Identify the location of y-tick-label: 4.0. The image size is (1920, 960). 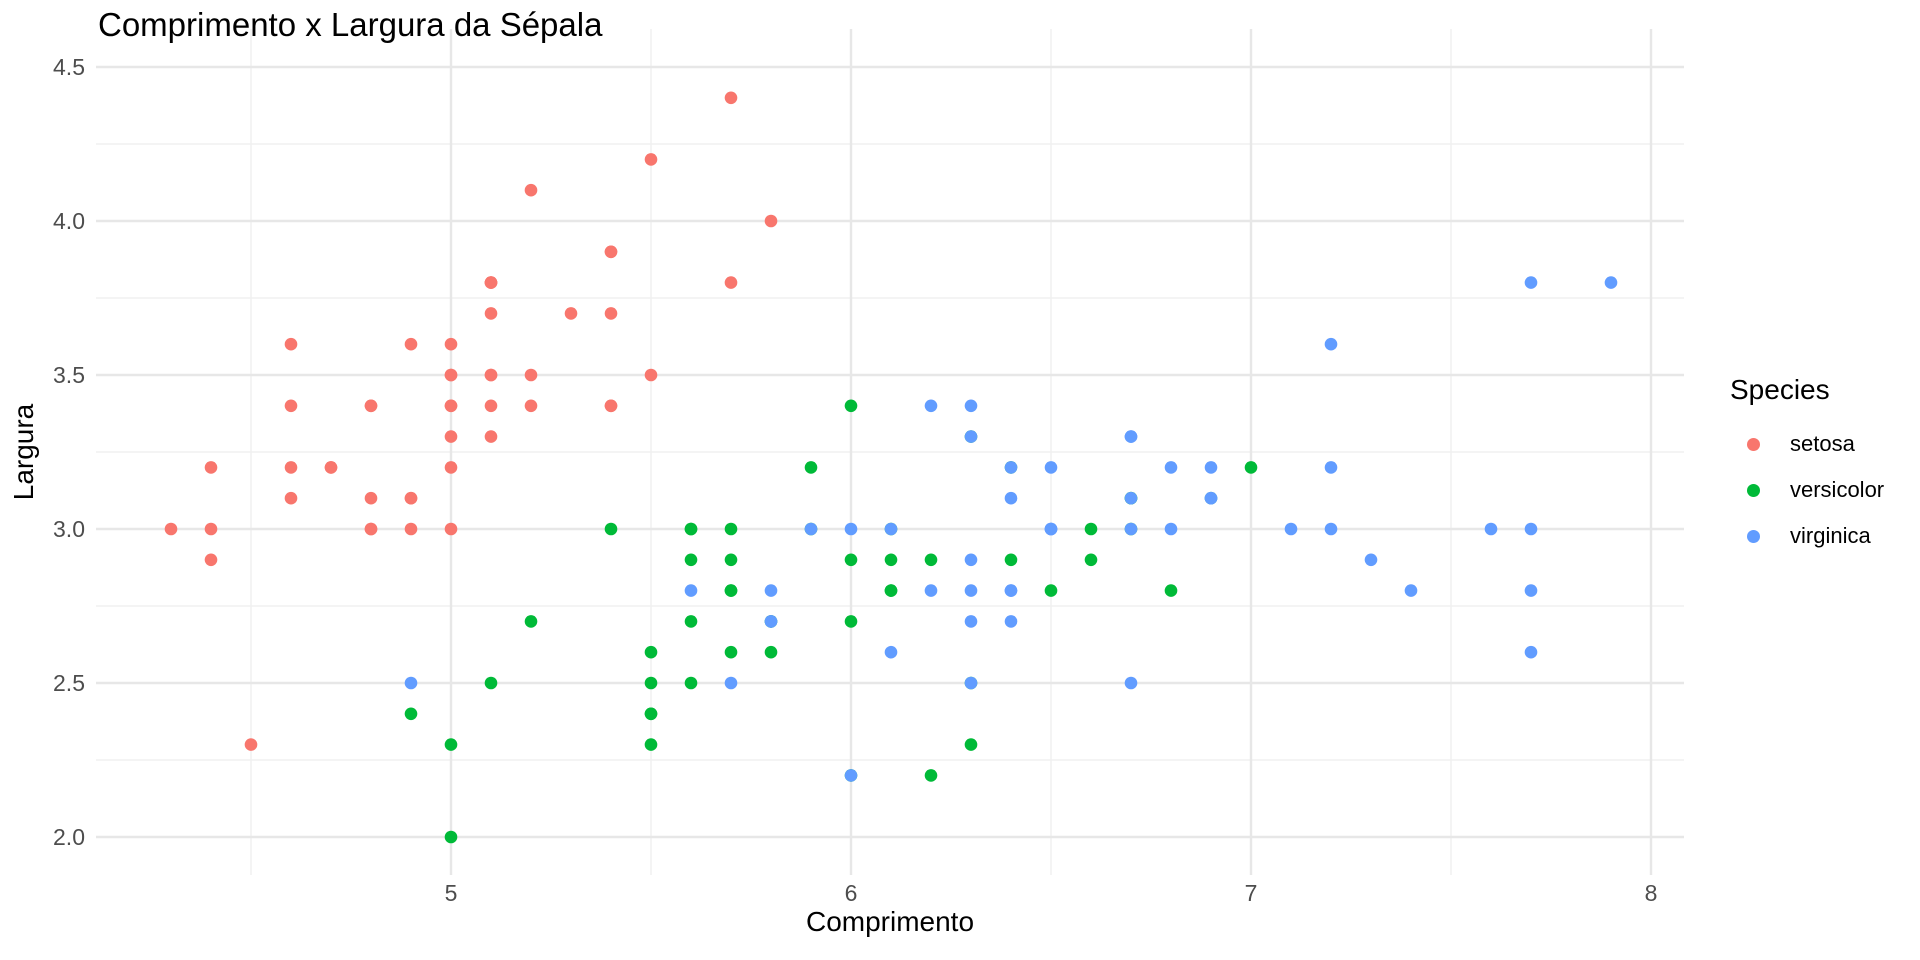
(69, 221).